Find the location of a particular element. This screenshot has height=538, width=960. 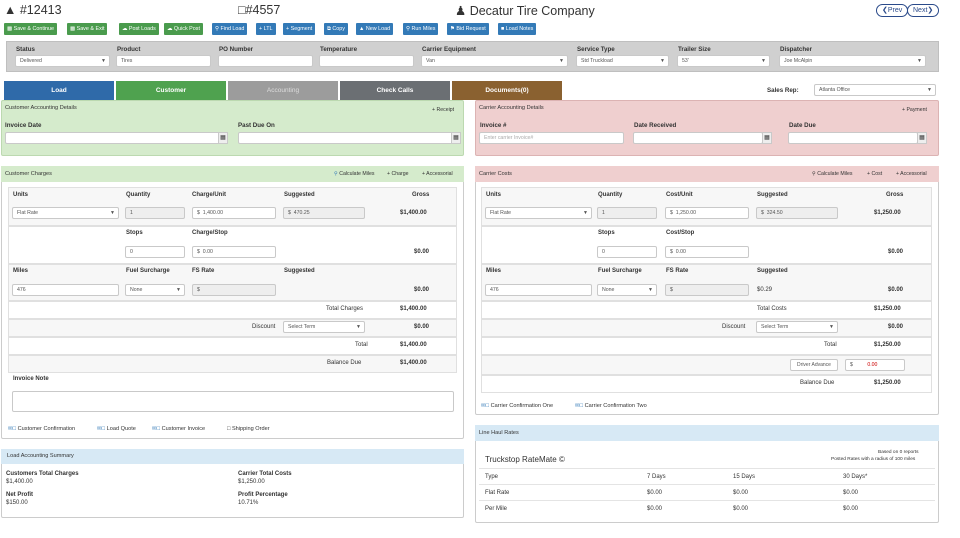

past-due-input is located at coordinates (345, 138).